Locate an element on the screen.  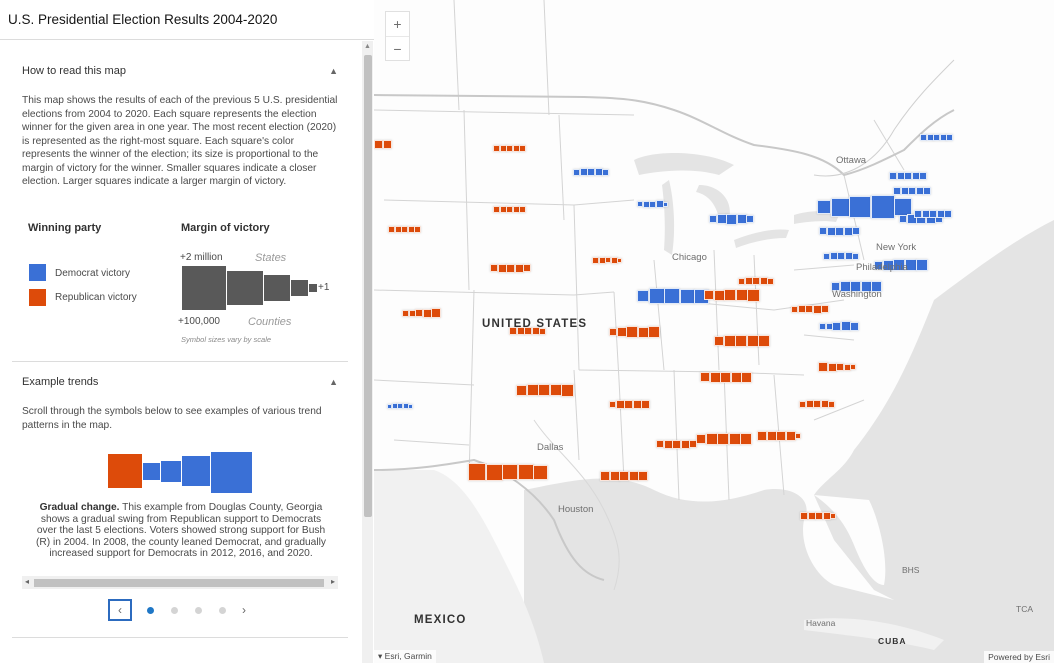
attribution: ▾ Esri, Garmin is located at coordinates (405, 656).